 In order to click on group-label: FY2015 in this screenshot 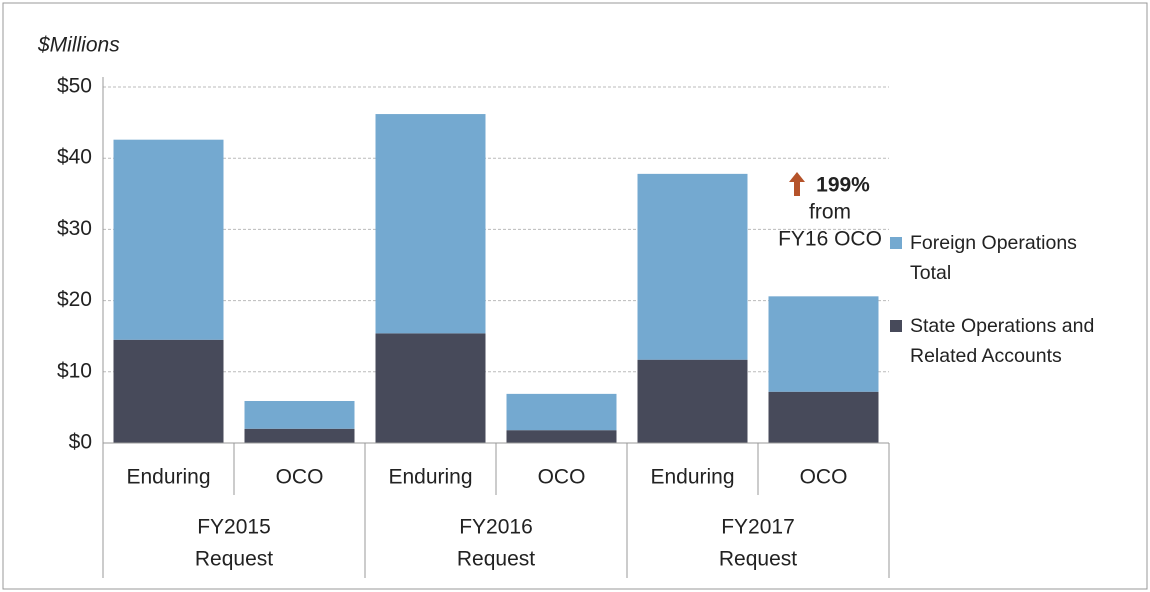, I will do `click(234, 527)`.